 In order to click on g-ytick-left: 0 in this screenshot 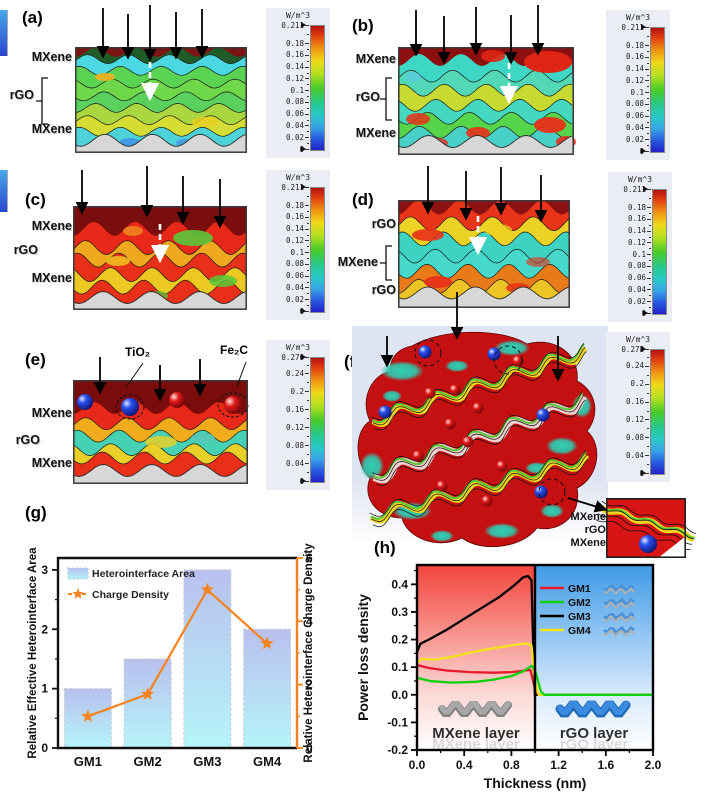, I will do `click(44, 748)`.